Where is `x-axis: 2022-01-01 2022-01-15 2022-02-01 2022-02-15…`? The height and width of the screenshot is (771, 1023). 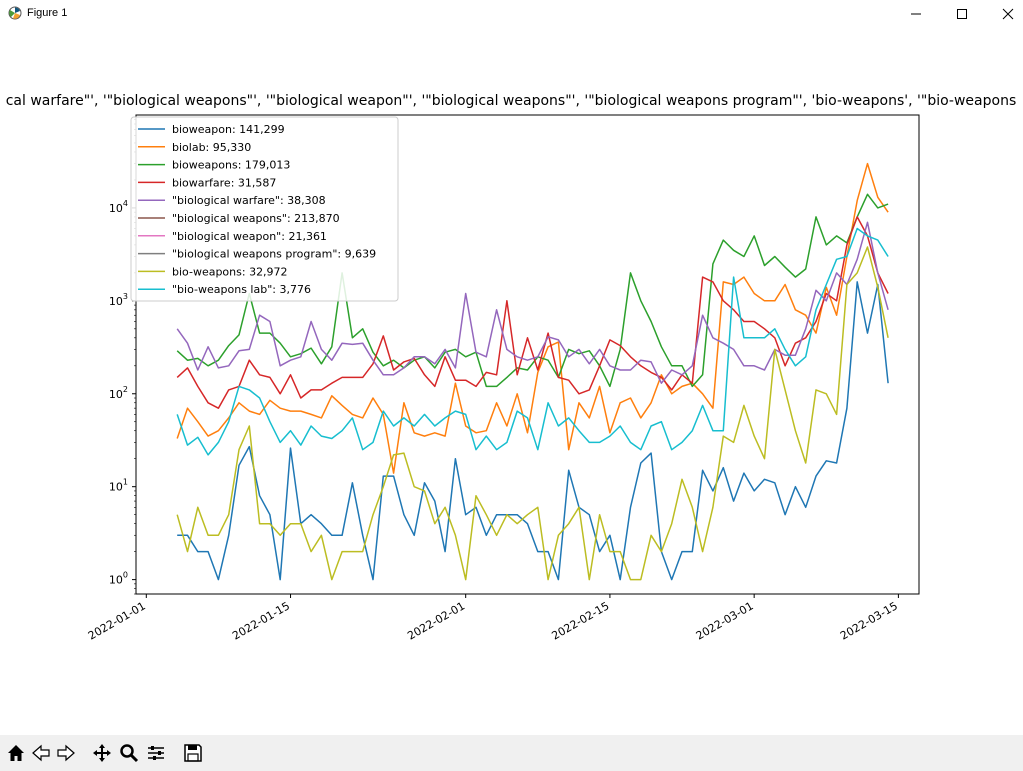
x-axis: 2022-01-01 2022-01-15 2022-02-01 2022-02-15… is located at coordinates (493, 618).